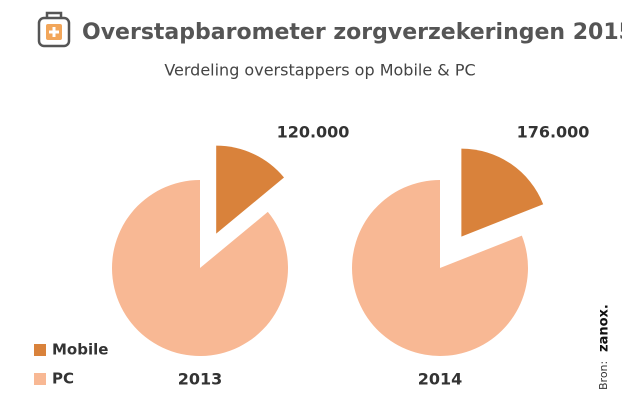  Describe the element at coordinates (553, 132) in the screenshot. I see `value-label: 176.000` at that location.